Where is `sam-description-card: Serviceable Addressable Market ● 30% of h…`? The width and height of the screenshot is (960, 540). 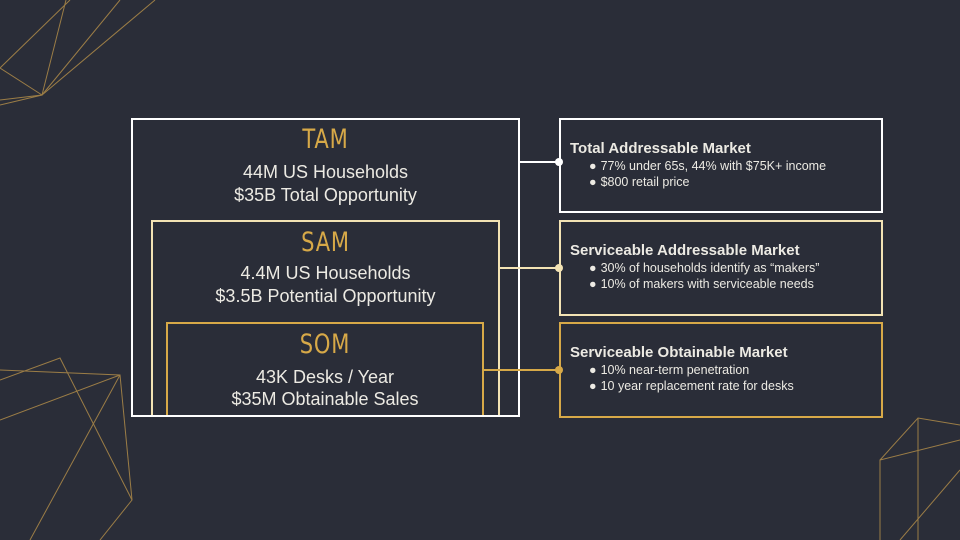 sam-description-card: Serviceable Addressable Market ● 30% of h… is located at coordinates (721, 268).